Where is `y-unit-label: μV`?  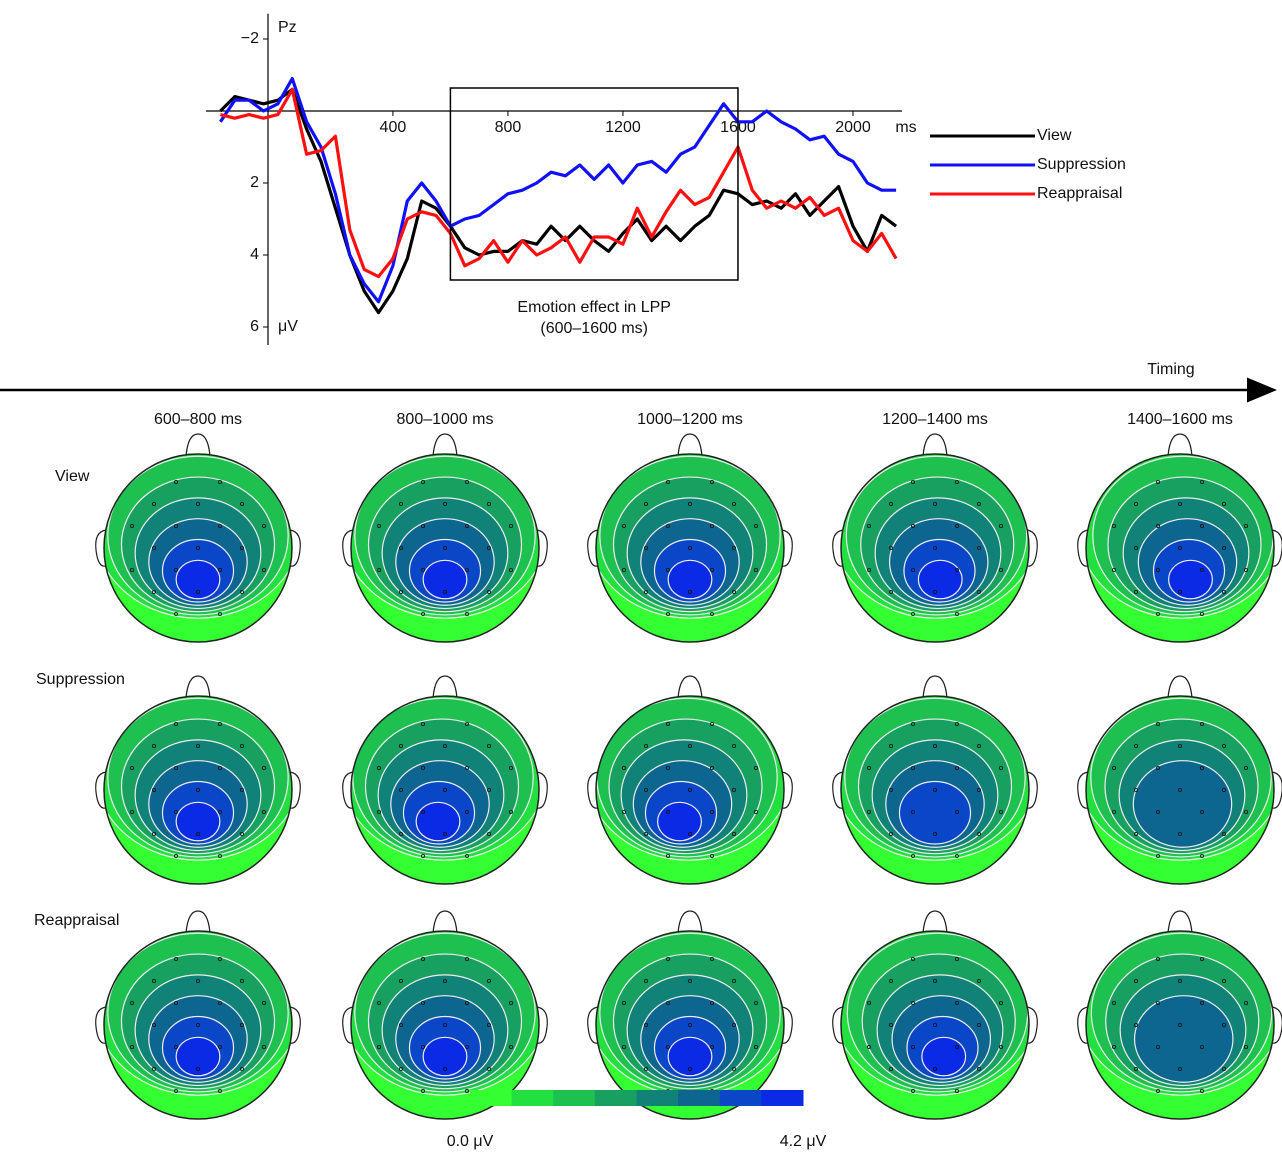 y-unit-label: μV is located at coordinates (288, 326).